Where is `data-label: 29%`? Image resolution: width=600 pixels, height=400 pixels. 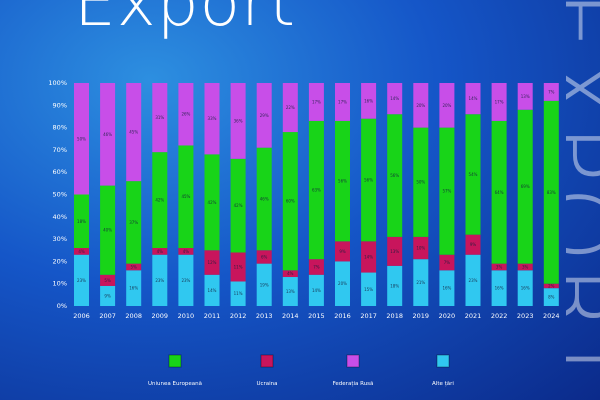
data-label: 29% is located at coordinates (264, 115).